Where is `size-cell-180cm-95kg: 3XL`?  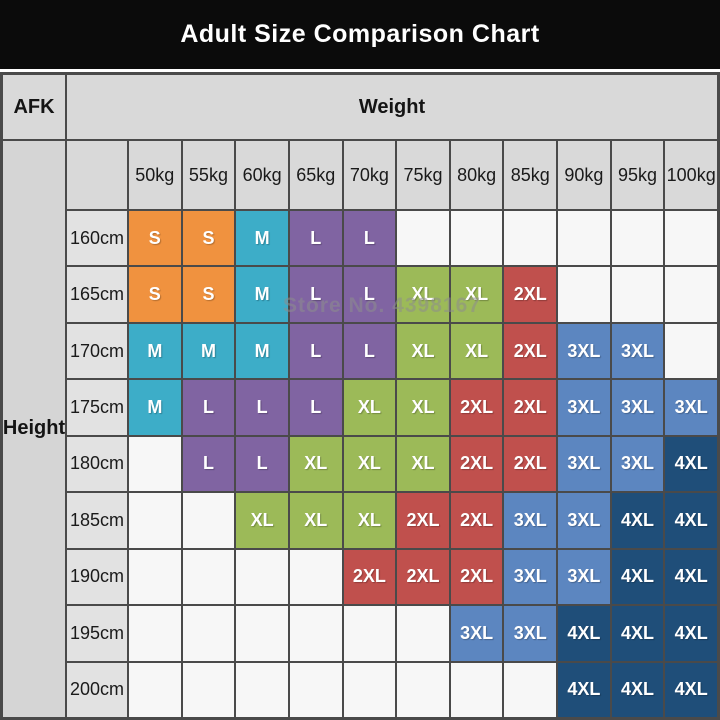
size-cell-180cm-95kg: 3XL is located at coordinates (637, 464).